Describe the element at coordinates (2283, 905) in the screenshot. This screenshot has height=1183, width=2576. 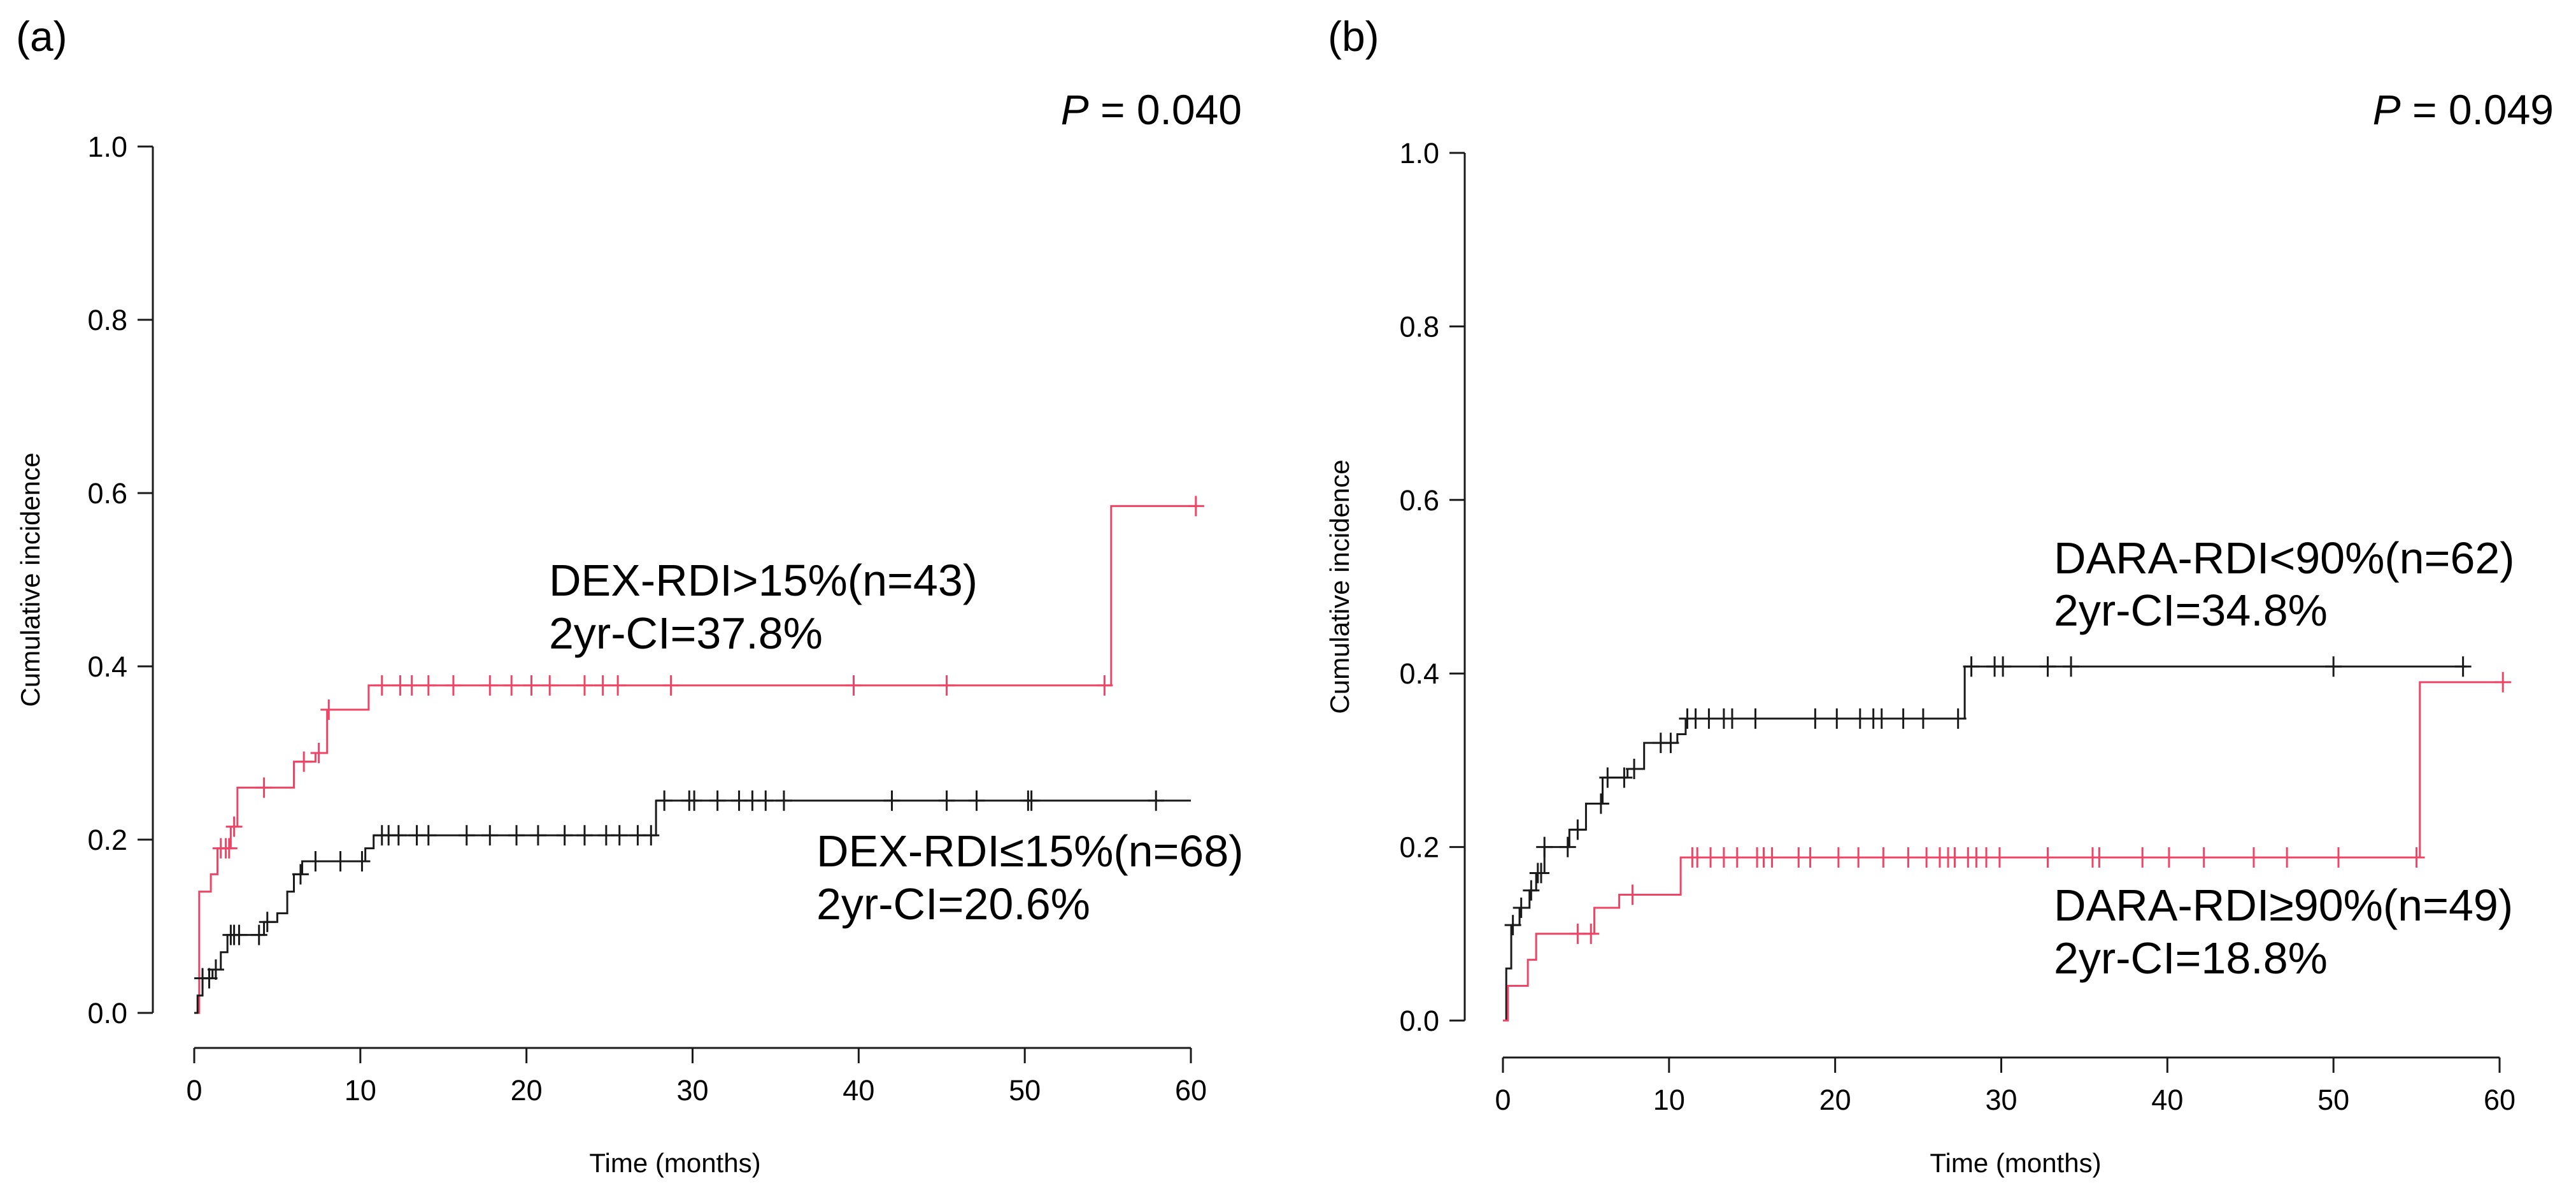
I see `series-label-dara-rdi-90: DARA-RDI≥90%(n=49)` at that location.